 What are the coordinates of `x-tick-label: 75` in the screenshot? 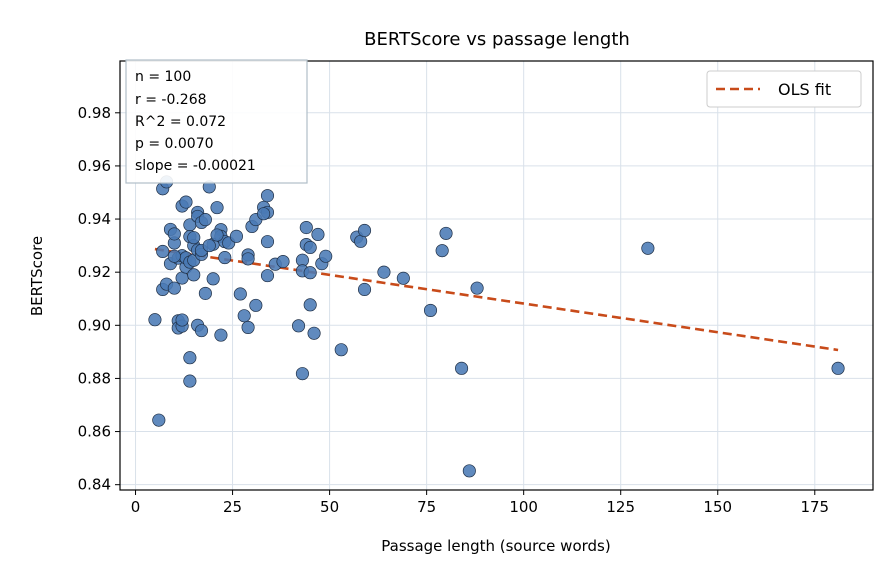 It's located at (426, 507).